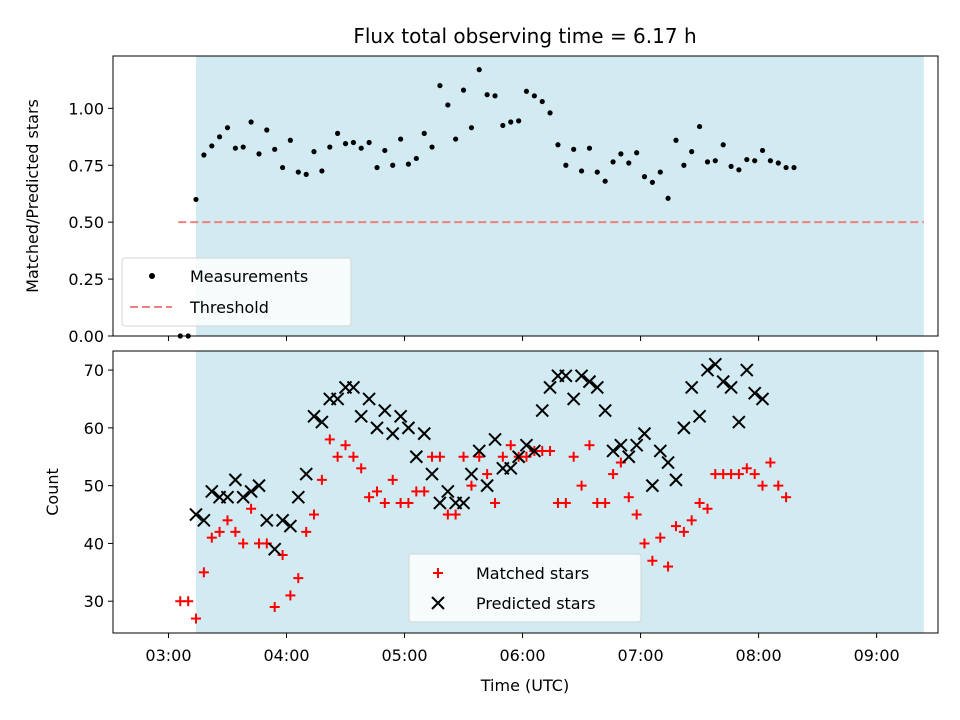 The image size is (960, 720). What do you see at coordinates (236, 292) in the screenshot?
I see `top-legend: Measurements Threshold` at bounding box center [236, 292].